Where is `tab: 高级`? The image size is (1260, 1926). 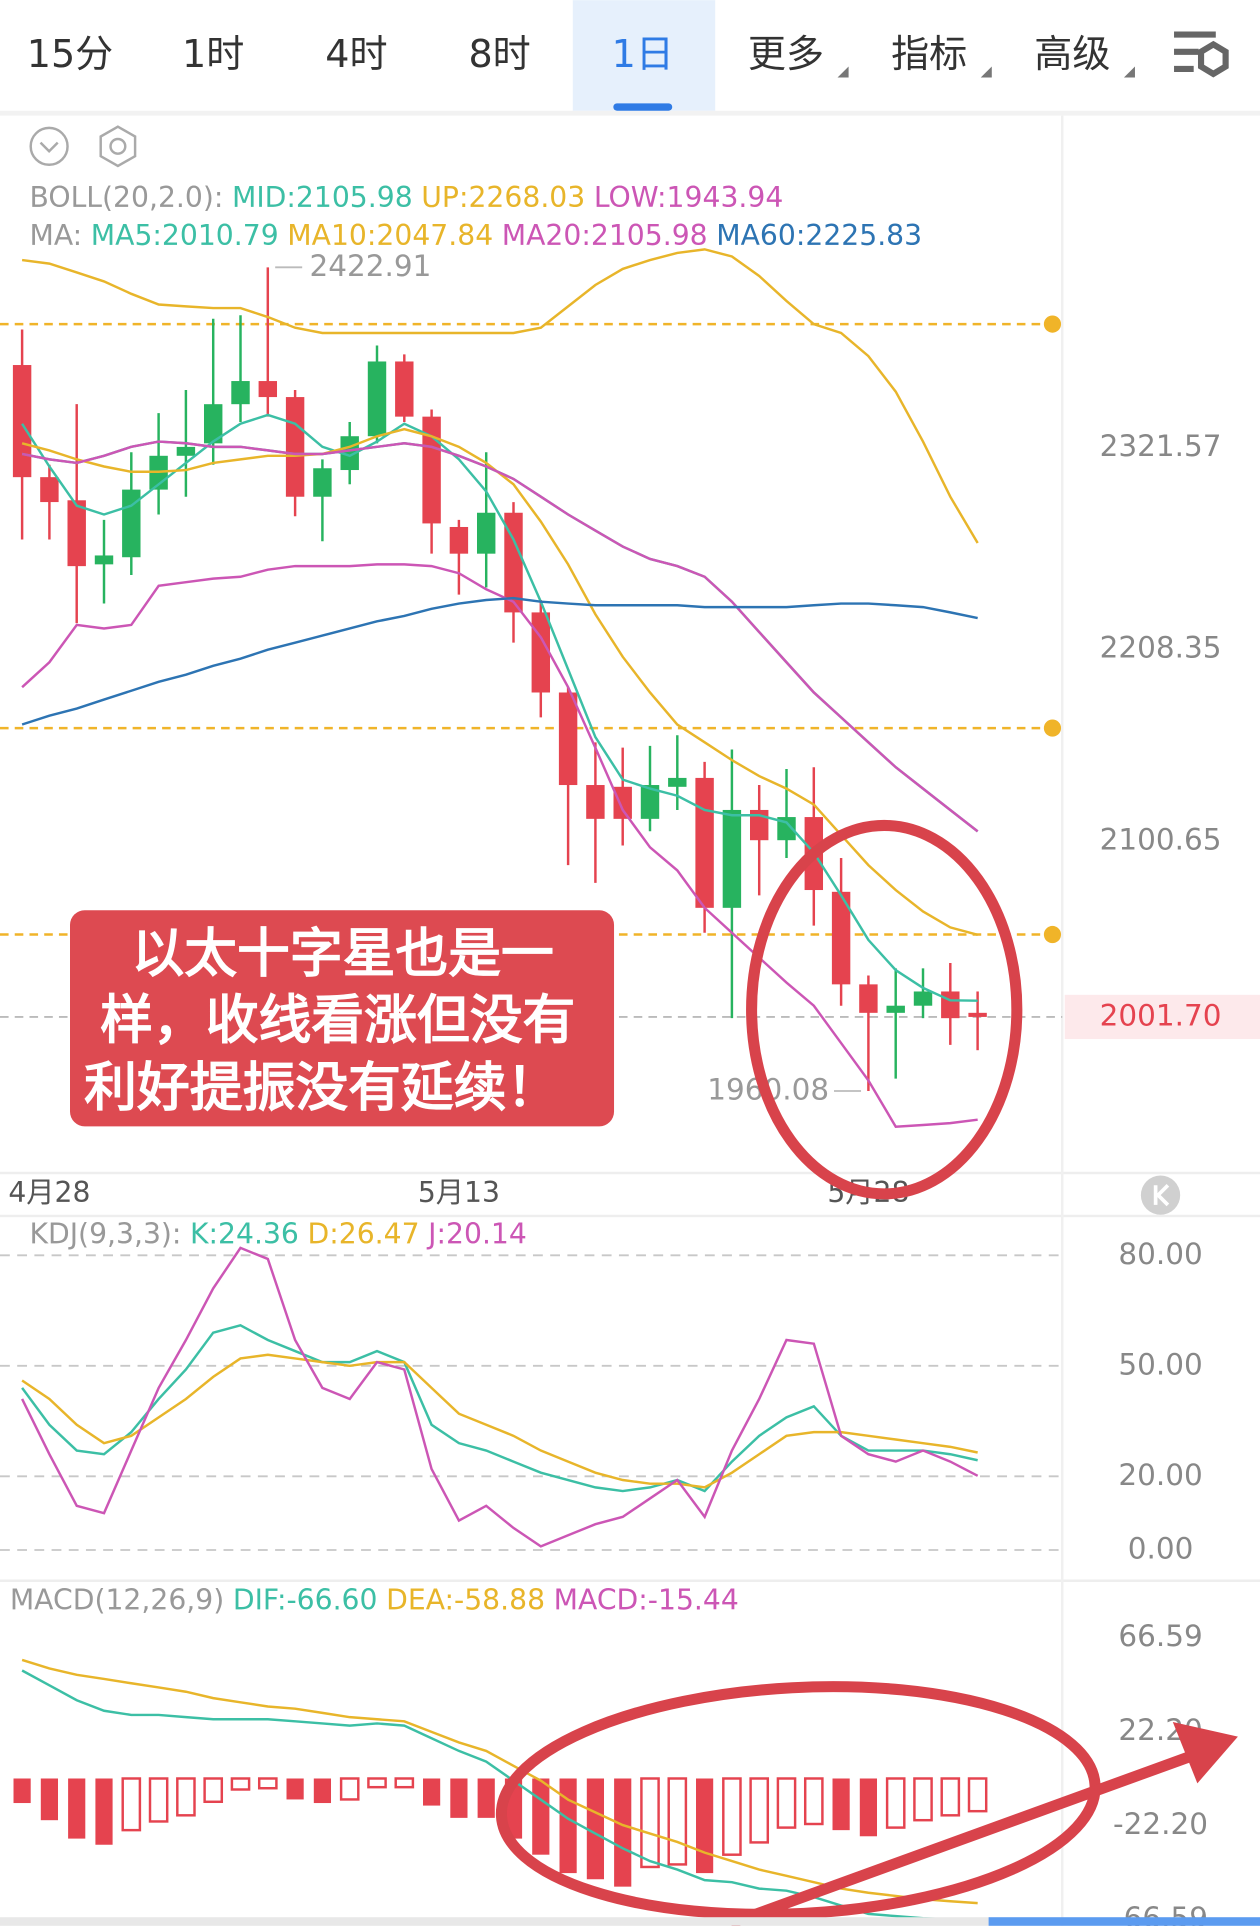
tab: 高级 is located at coordinates (1072, 54).